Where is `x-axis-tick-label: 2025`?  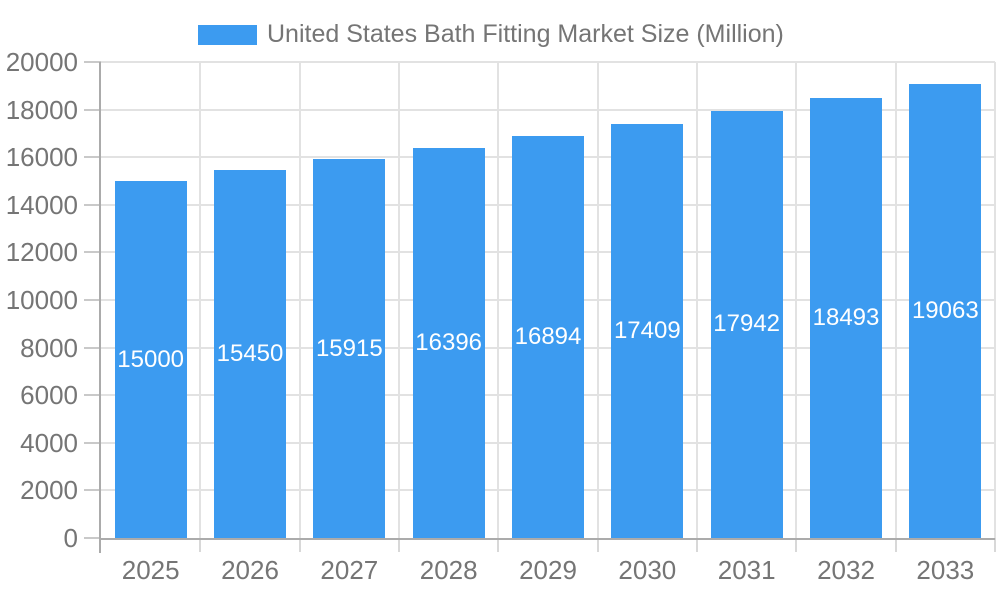 x-axis-tick-label: 2025 is located at coordinates (150, 570).